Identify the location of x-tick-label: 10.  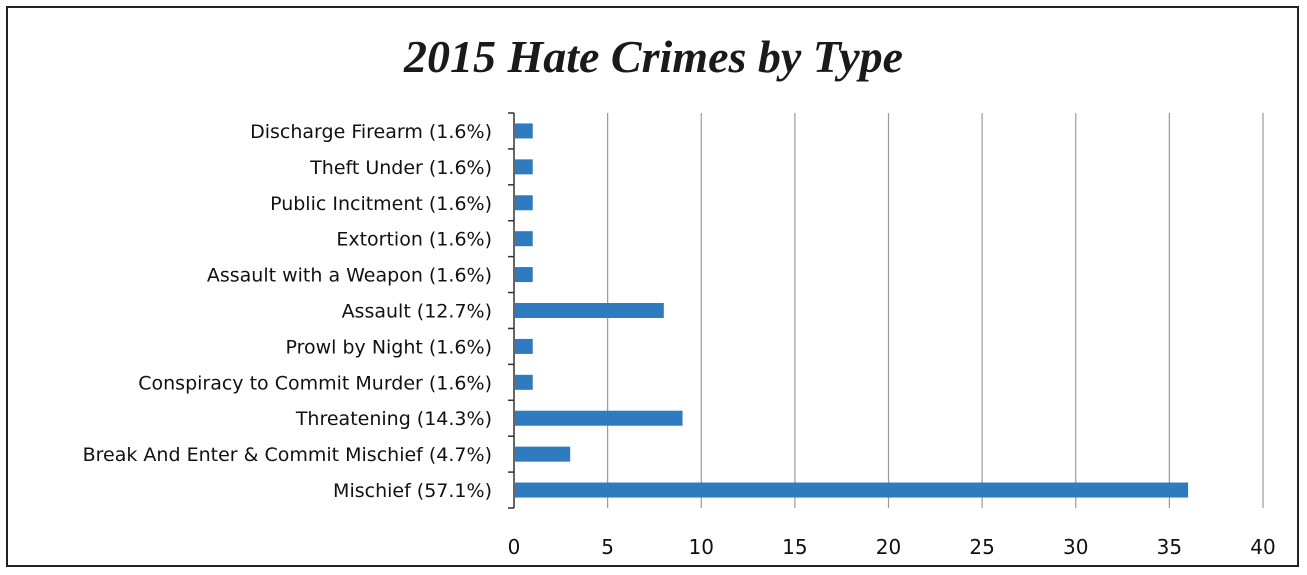
(701, 547).